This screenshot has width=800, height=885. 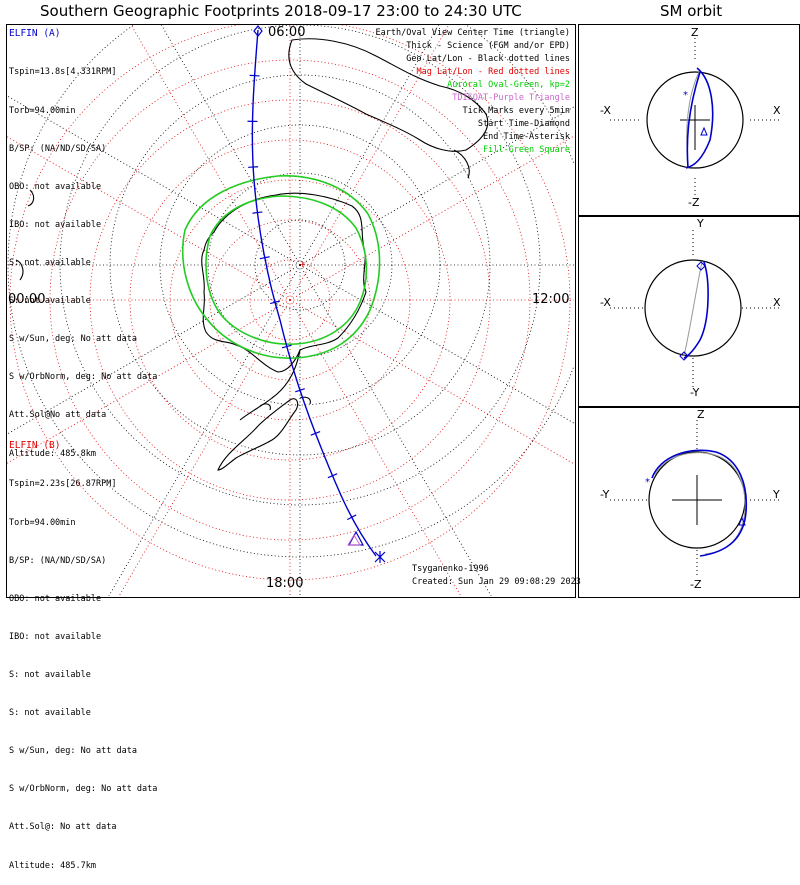 What do you see at coordinates (700, 223) in the screenshot?
I see `axis-label-top: Y` at bounding box center [700, 223].